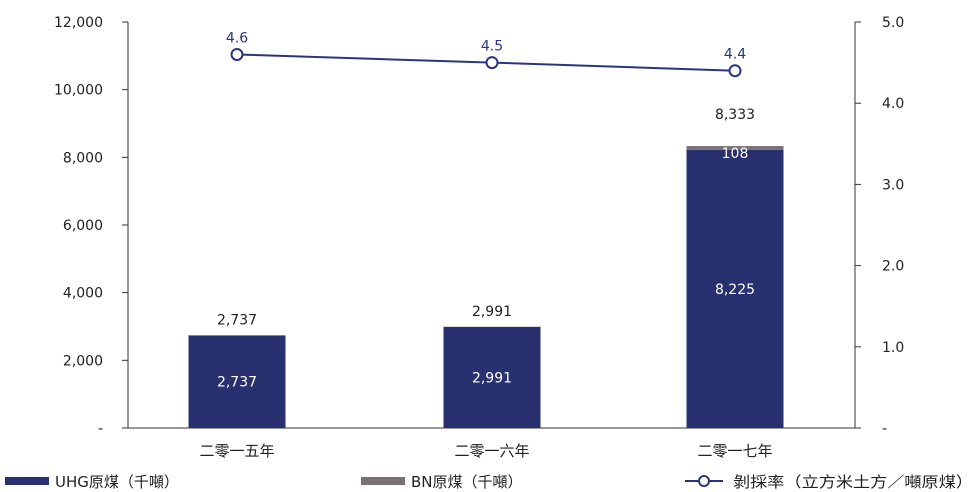 The height and width of the screenshot is (492, 979). What do you see at coordinates (491, 451) in the screenshot?
I see `x-category-label: 二零一六年` at bounding box center [491, 451].